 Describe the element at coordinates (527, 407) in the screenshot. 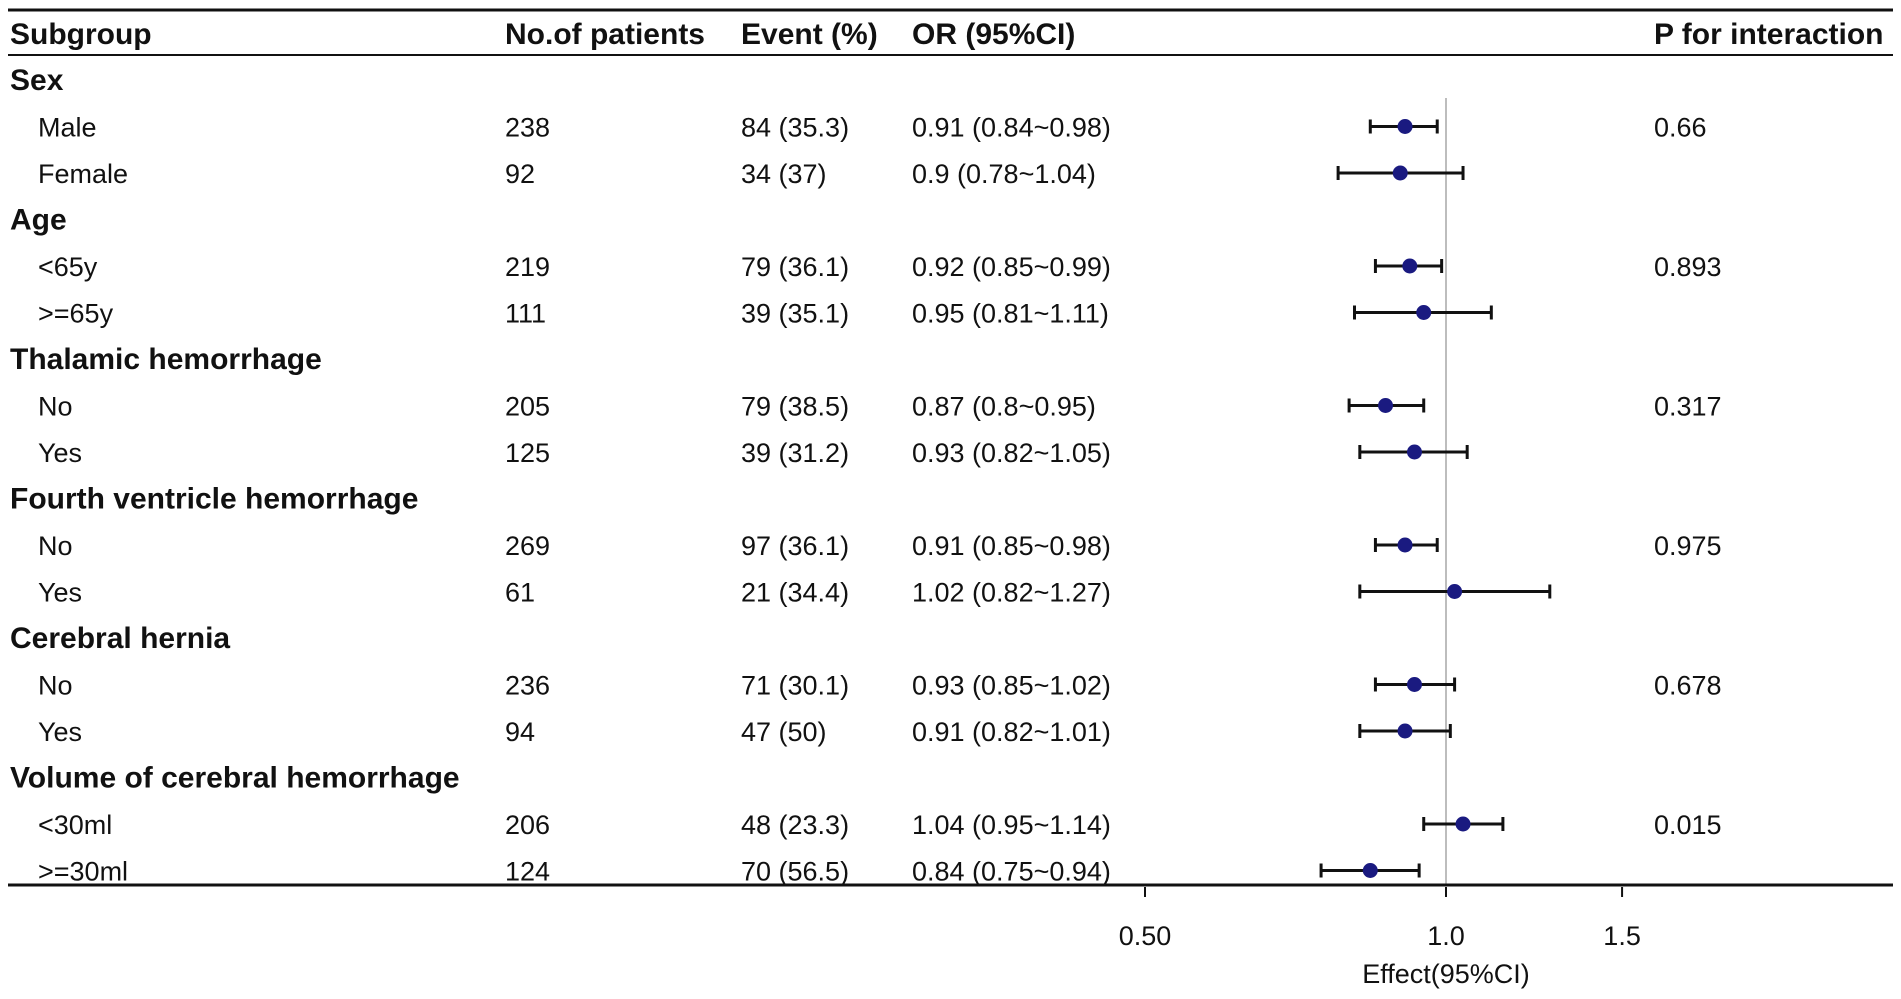

I see `row-patients: 205` at that location.